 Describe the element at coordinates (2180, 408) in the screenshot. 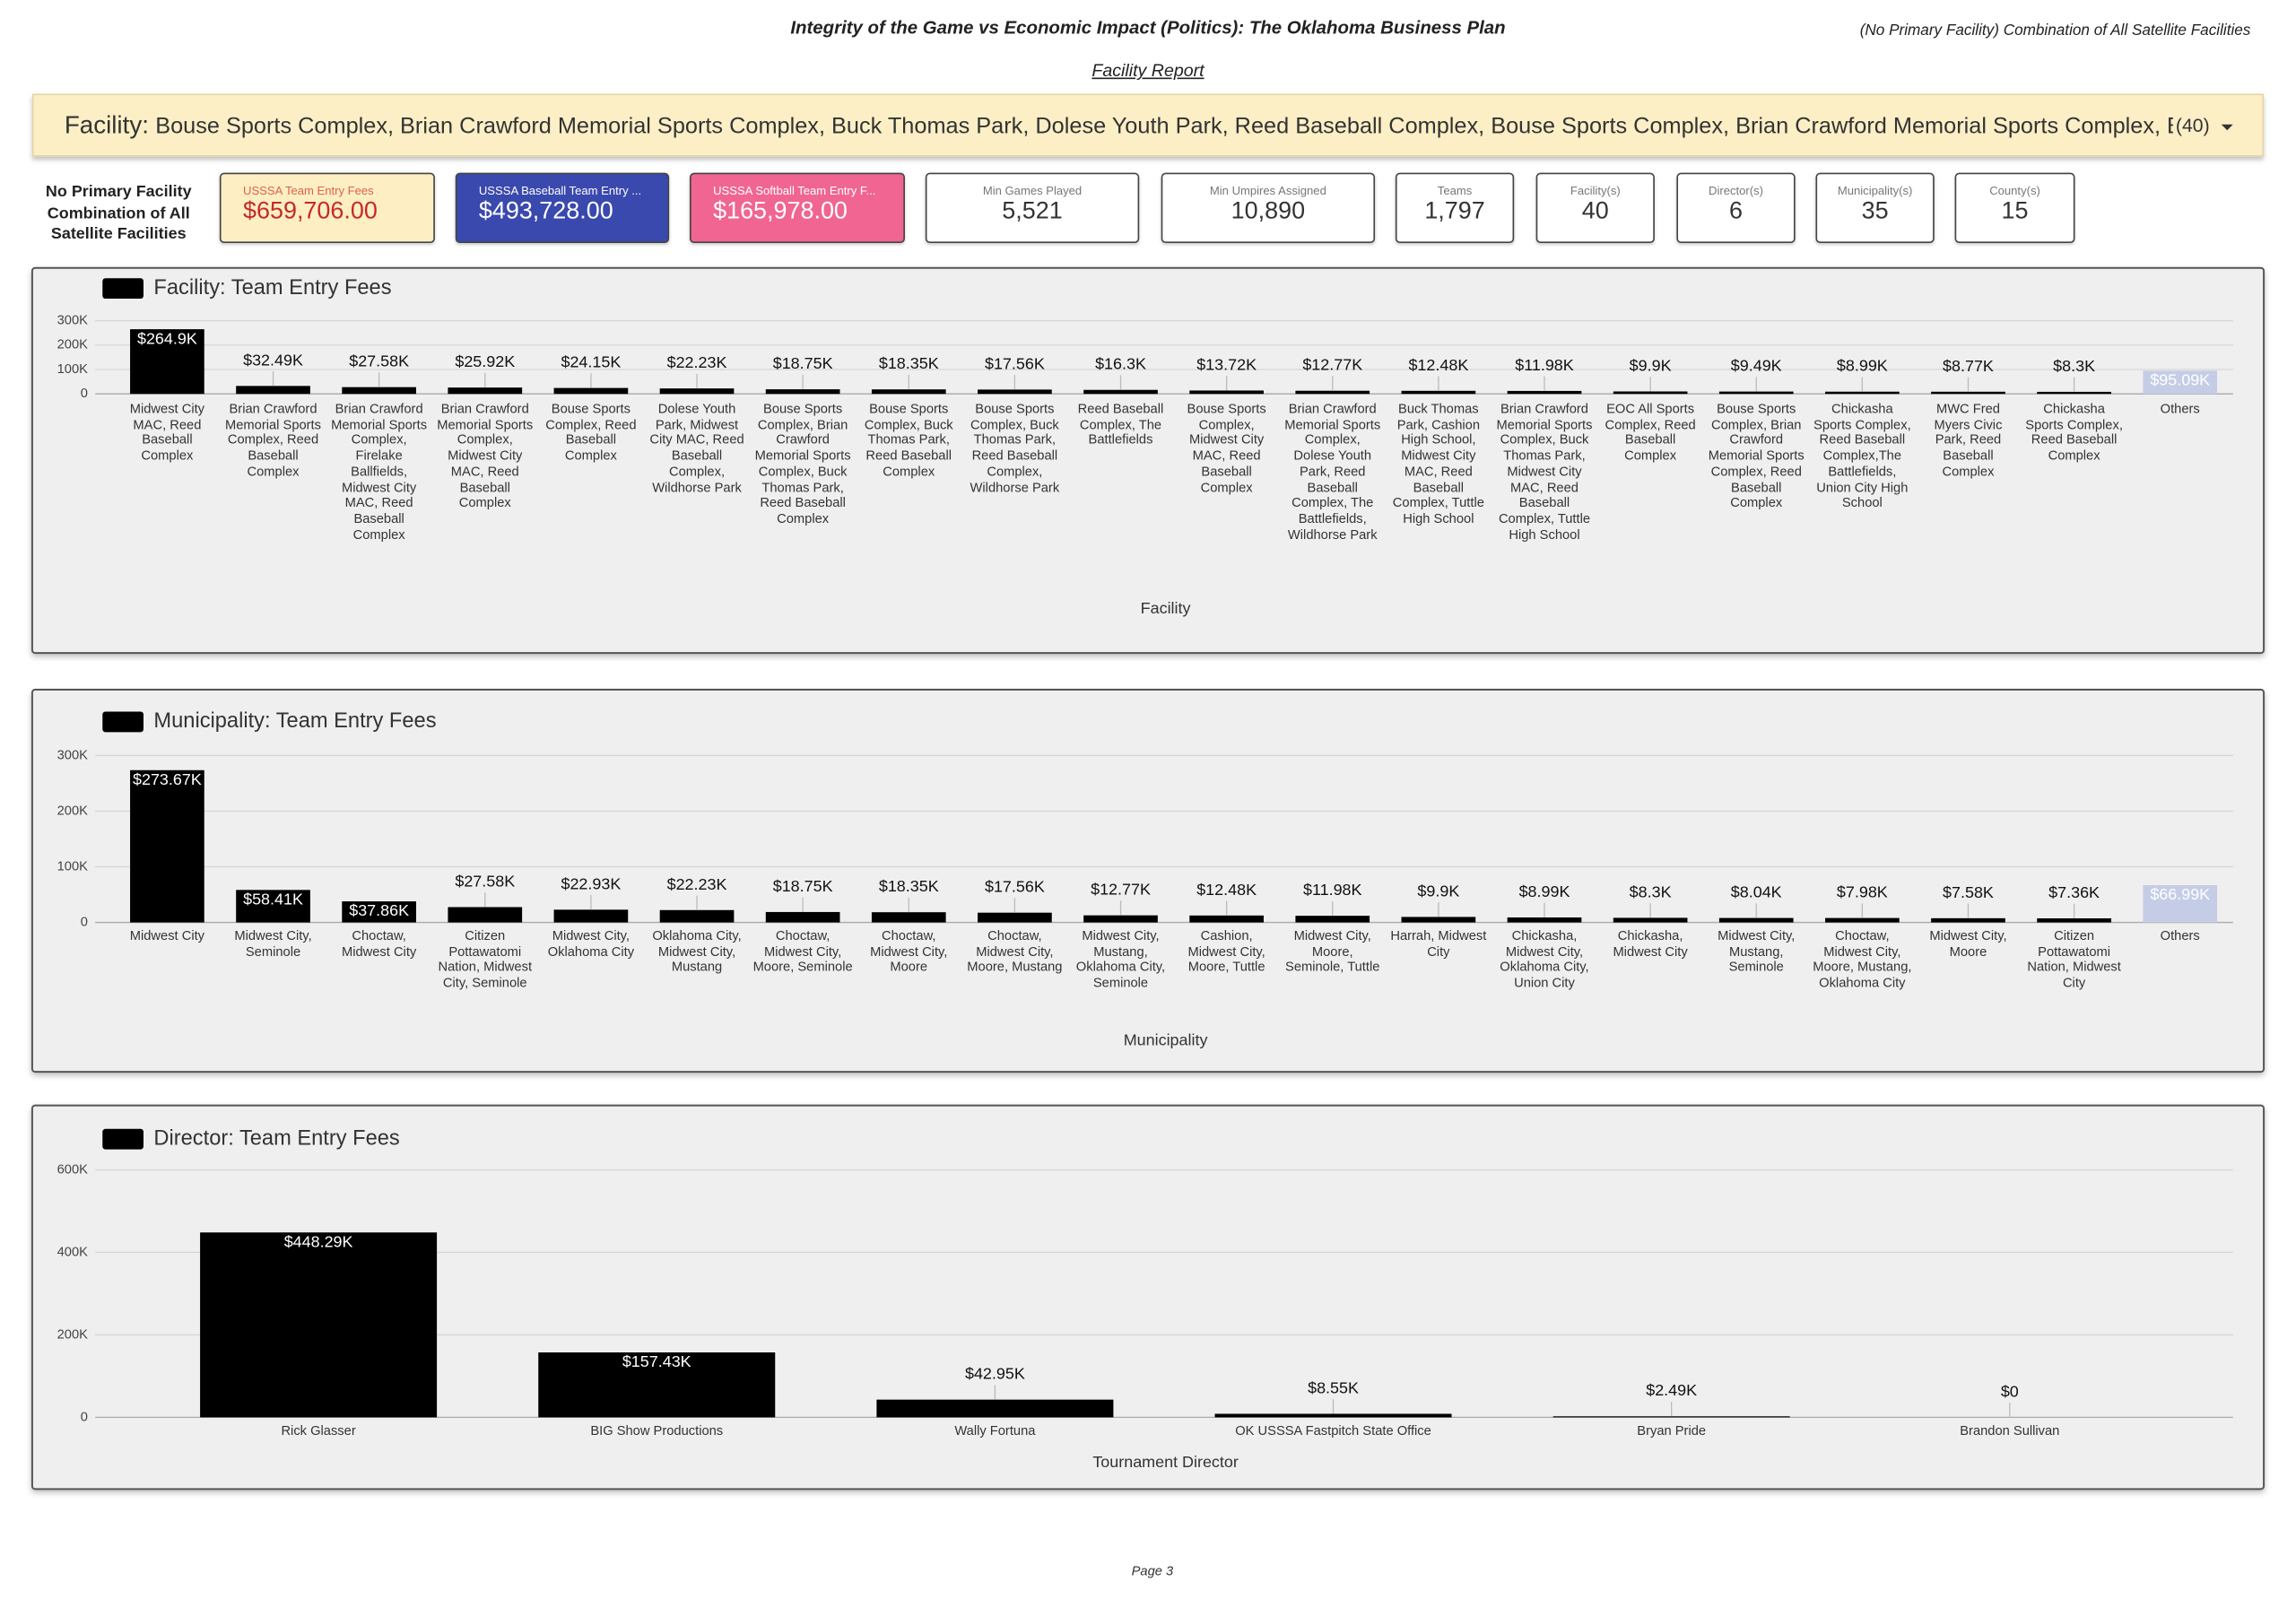

I see `x-tick-label-box: Others` at that location.